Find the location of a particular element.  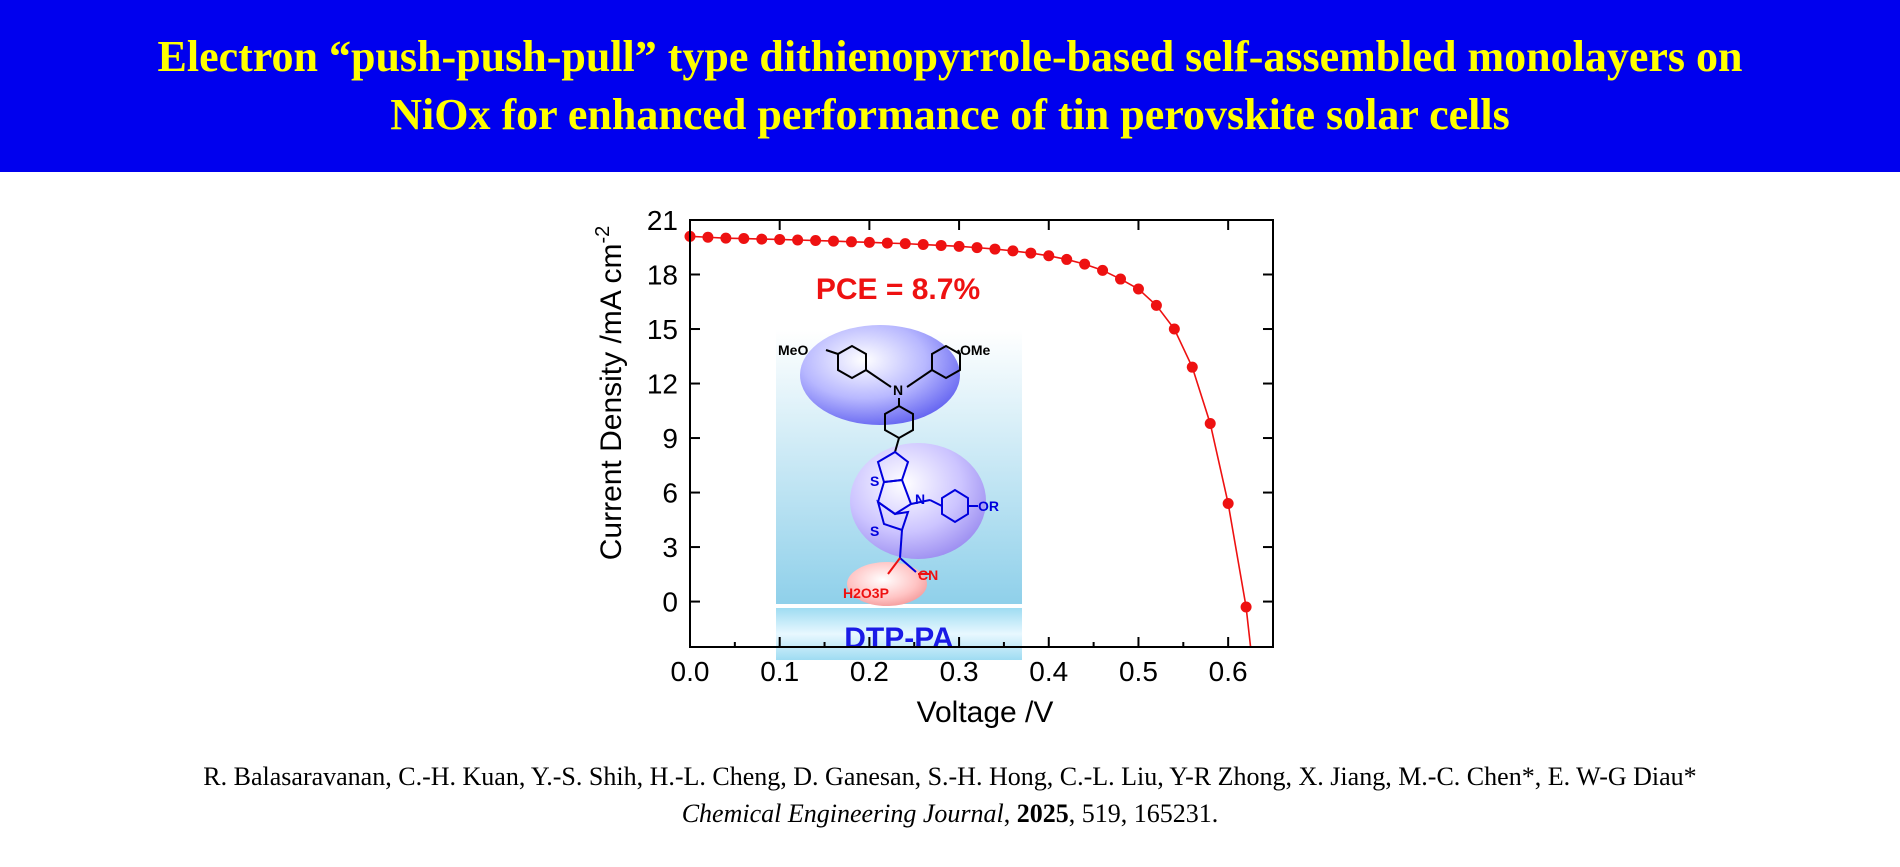

atom-s-1: S is located at coordinates (874, 481).